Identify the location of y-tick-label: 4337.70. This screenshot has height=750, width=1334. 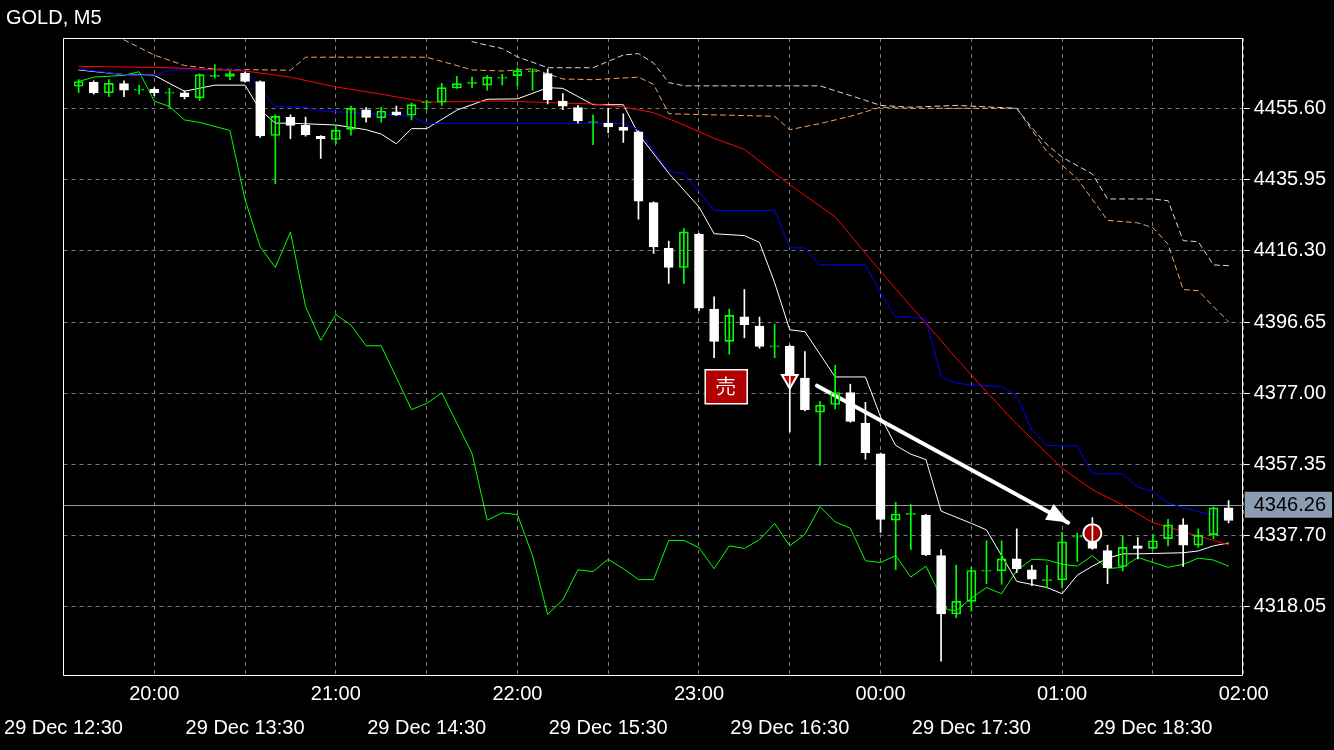
(1289, 534).